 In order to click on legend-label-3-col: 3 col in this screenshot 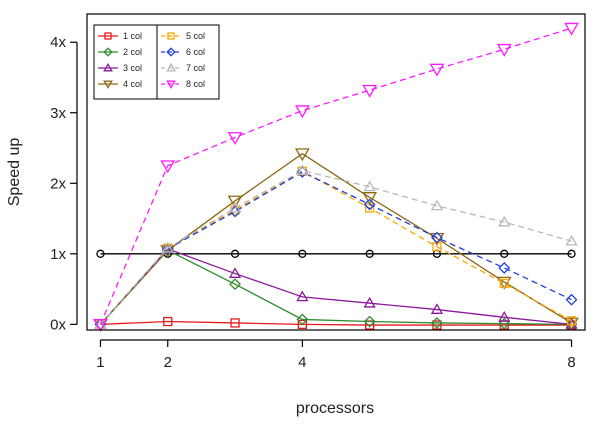, I will do `click(132, 68)`.